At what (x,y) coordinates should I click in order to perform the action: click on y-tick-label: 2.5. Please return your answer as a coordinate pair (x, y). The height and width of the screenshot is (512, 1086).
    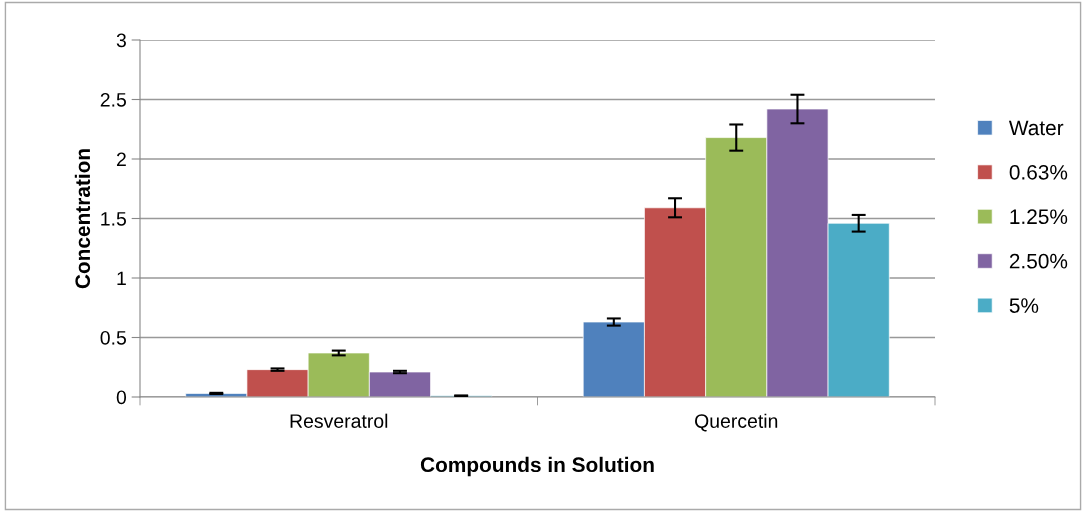
    Looking at the image, I should click on (113, 99).